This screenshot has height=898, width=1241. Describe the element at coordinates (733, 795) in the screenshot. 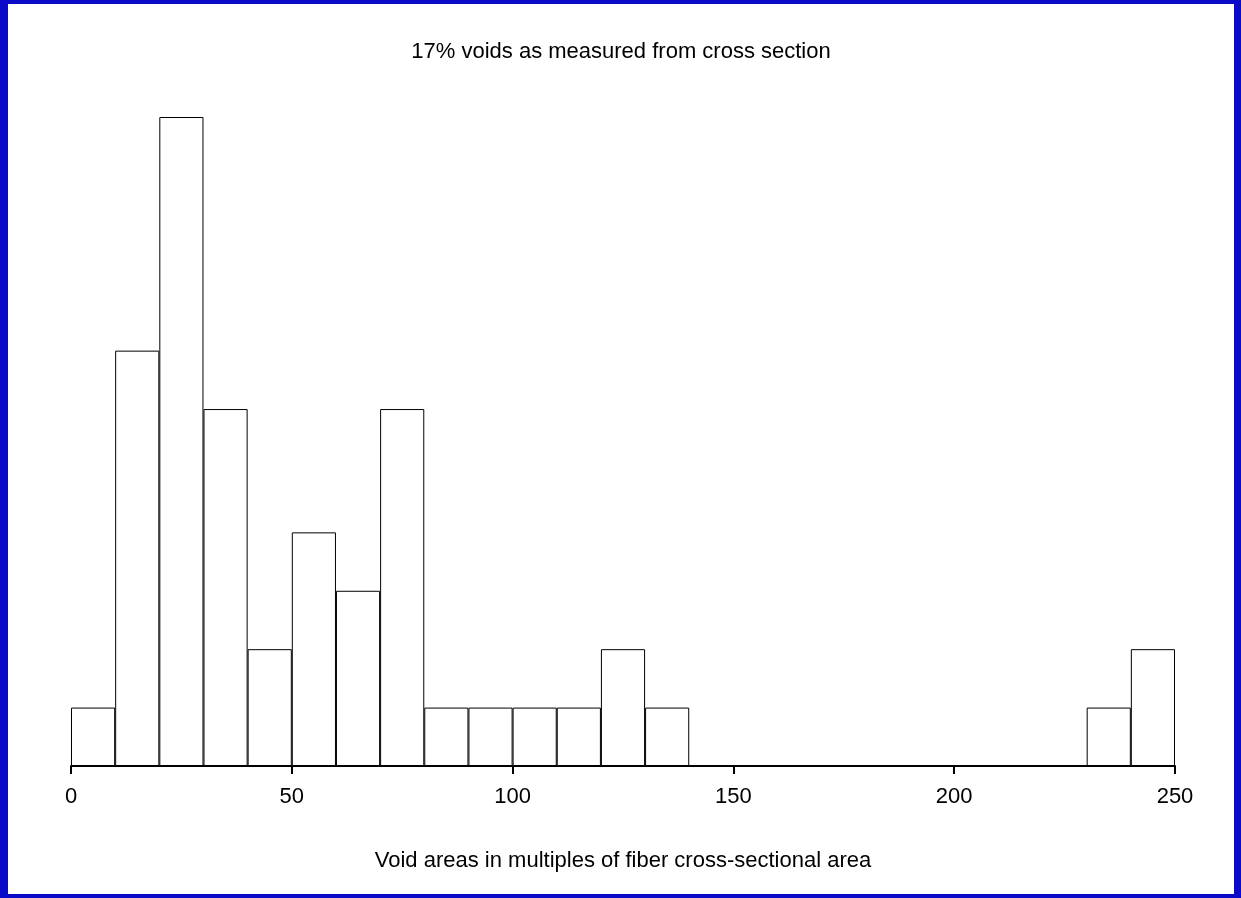

I see `x-tick-label: 150` at that location.